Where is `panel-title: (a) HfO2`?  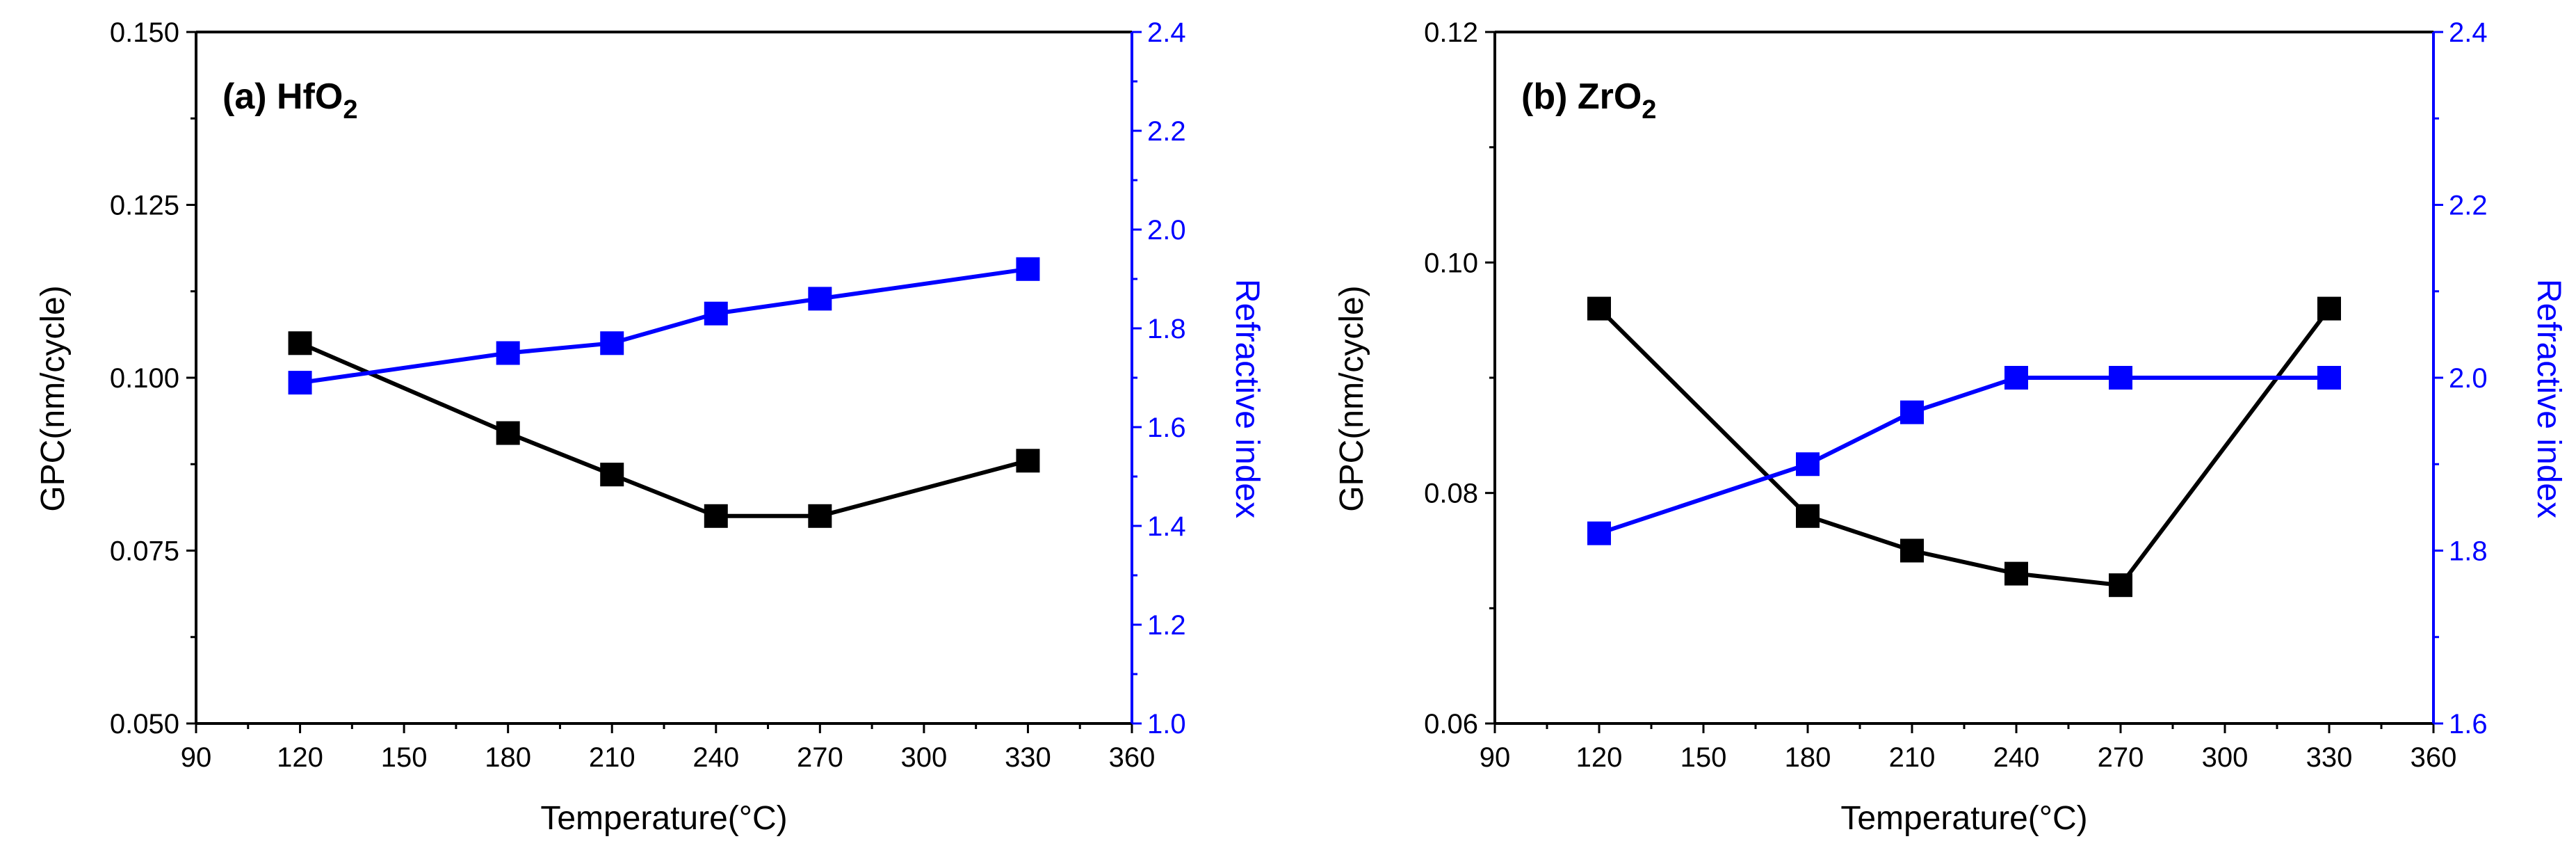
panel-title: (a) HfO2 is located at coordinates (289, 101).